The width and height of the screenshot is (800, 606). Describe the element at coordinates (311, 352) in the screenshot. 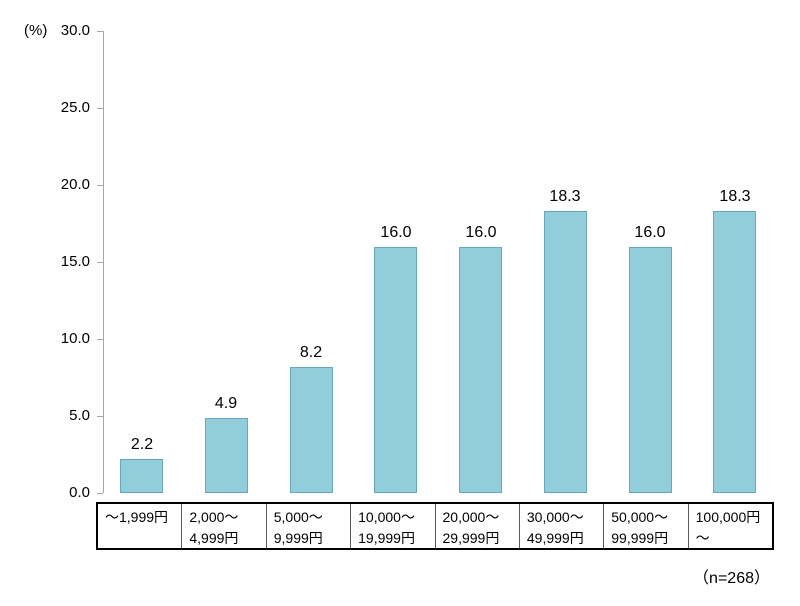

I see `bar-value-label: 8.2` at that location.